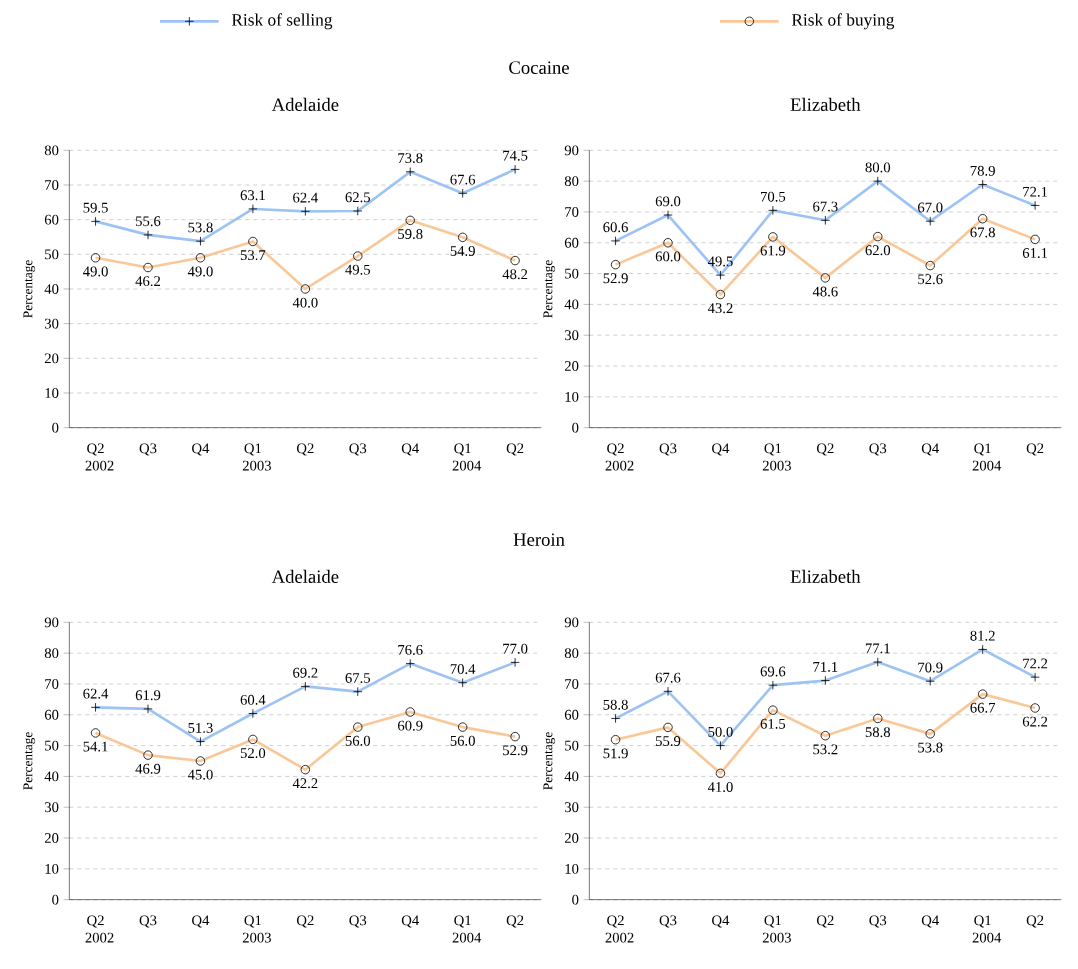 This screenshot has height=969, width=1078. I want to click on data-label: 58.8, so click(615, 704).